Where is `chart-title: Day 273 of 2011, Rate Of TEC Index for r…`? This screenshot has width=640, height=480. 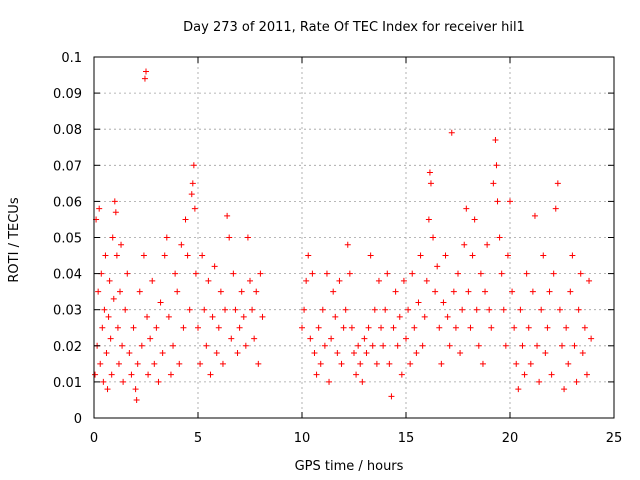
chart-title: Day 273 of 2011, Rate Of TEC Index for r… is located at coordinates (354, 27).